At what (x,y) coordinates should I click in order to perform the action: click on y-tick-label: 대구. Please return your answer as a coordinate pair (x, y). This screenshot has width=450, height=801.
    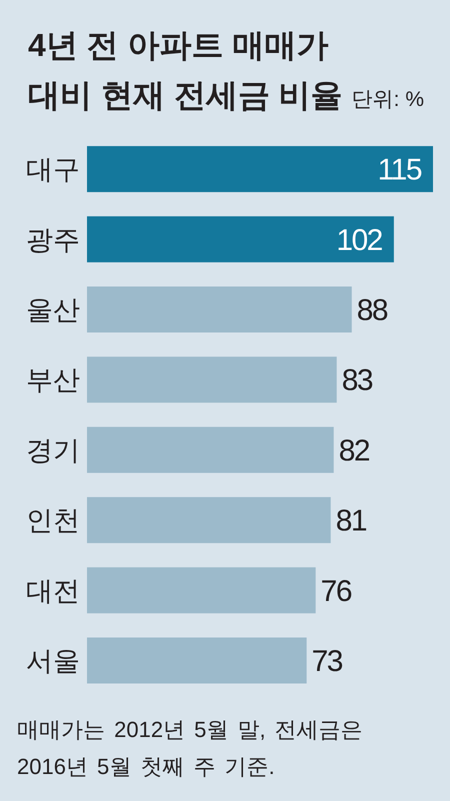
    Looking at the image, I should click on (53, 169).